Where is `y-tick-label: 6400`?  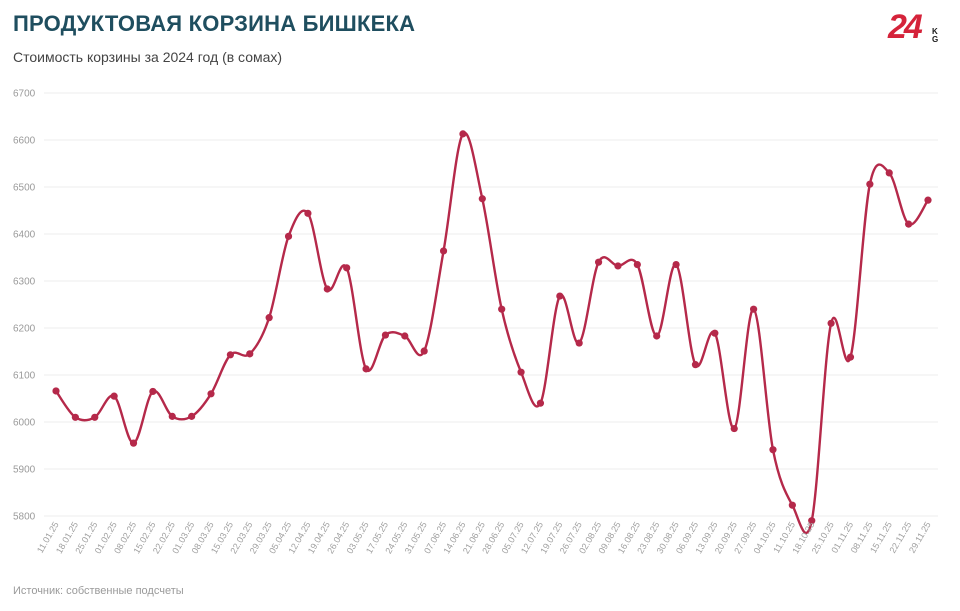 y-tick-label: 6400 is located at coordinates (24, 235).